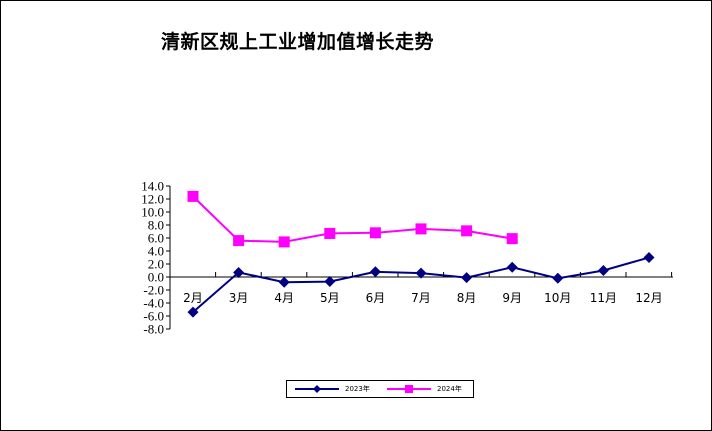  Describe the element at coordinates (449, 389) in the screenshot. I see `legend-label: 2024年` at that location.